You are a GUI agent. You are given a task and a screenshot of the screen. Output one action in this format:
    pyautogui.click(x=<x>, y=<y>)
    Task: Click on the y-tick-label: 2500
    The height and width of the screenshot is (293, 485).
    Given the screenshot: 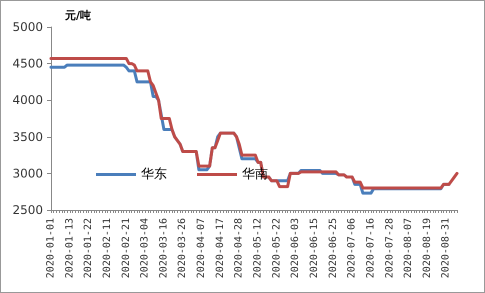 What is the action you would take?
    pyautogui.click(x=27, y=210)
    